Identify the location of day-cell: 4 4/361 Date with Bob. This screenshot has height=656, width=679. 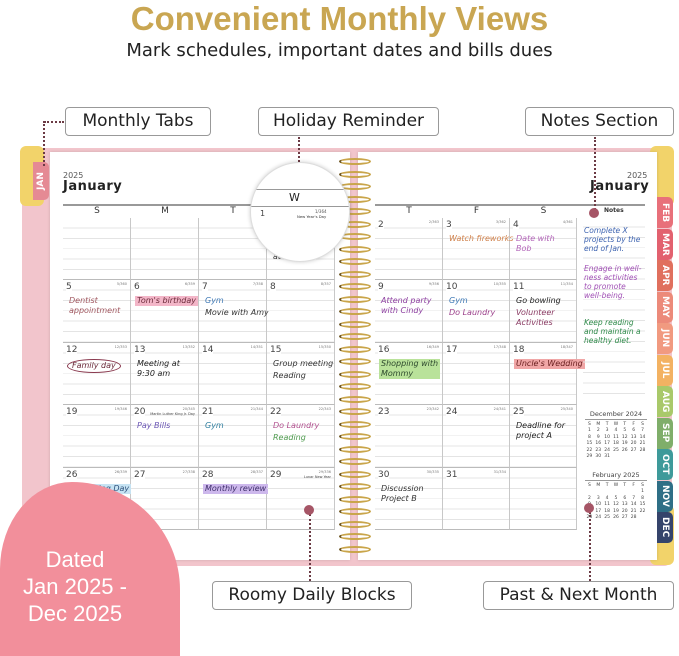
(543, 249).